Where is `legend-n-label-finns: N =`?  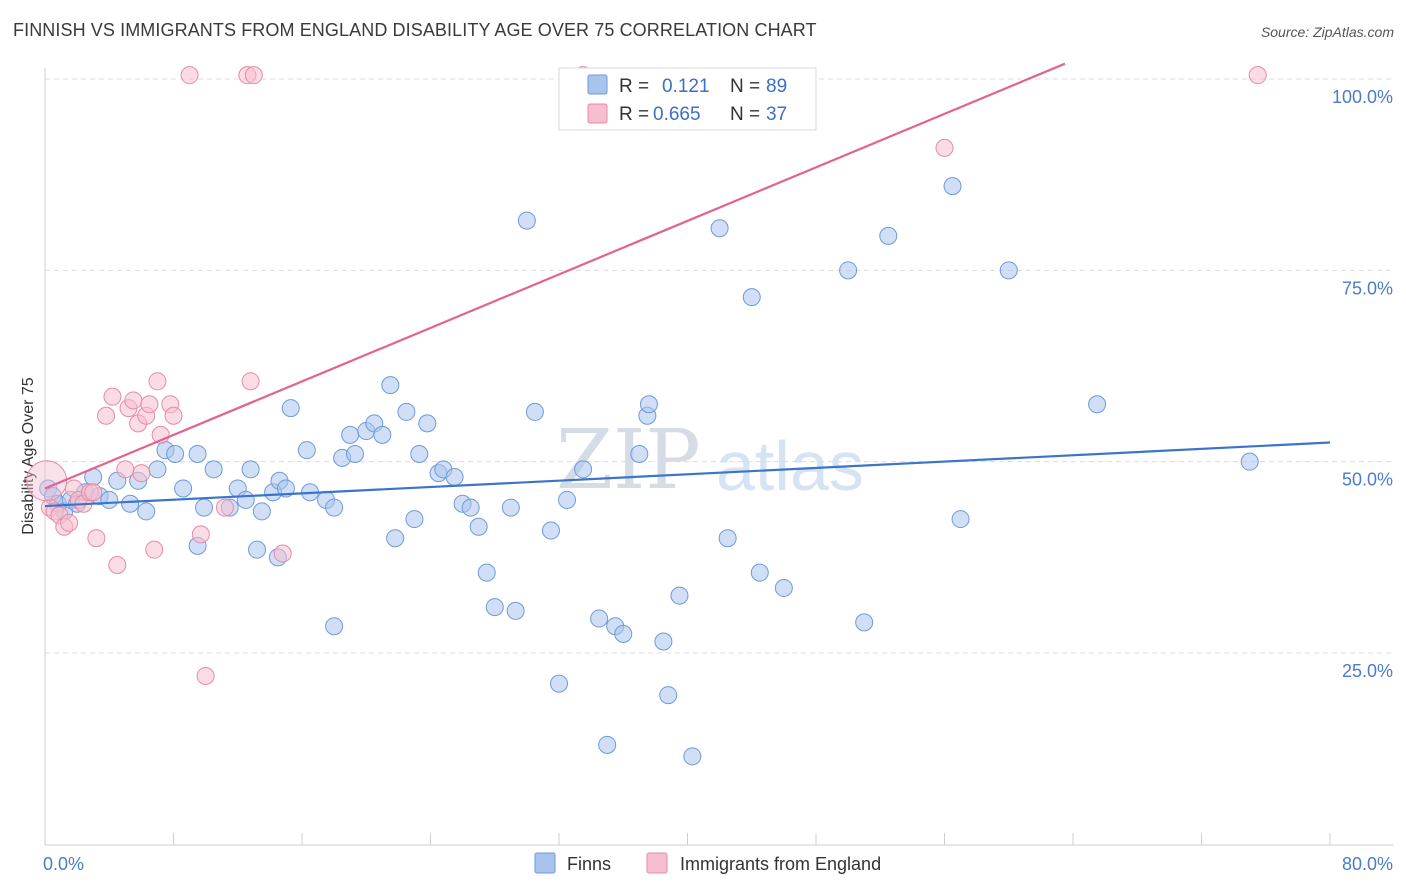 legend-n-label-finns: N = is located at coordinates (745, 86).